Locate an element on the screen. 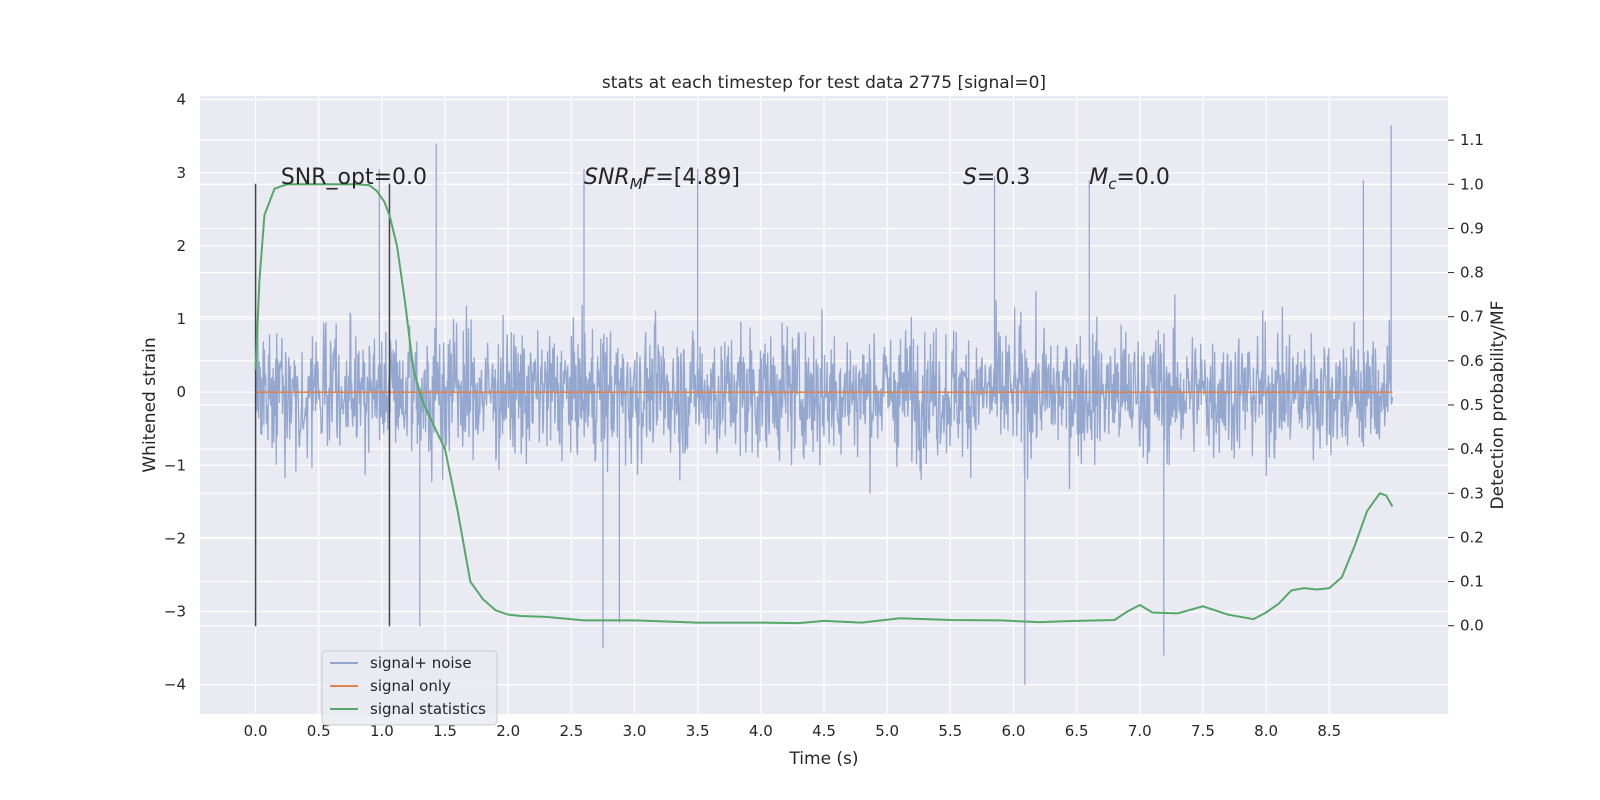 This screenshot has height=800, width=1600. y2-tick-label: 1.1 is located at coordinates (1472, 140).